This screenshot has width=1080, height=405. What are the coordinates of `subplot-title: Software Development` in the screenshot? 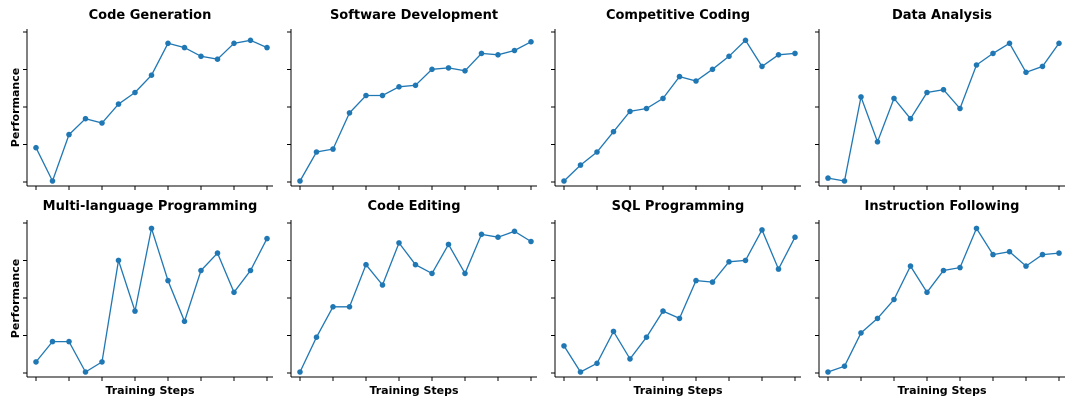 It's located at (414, 15).